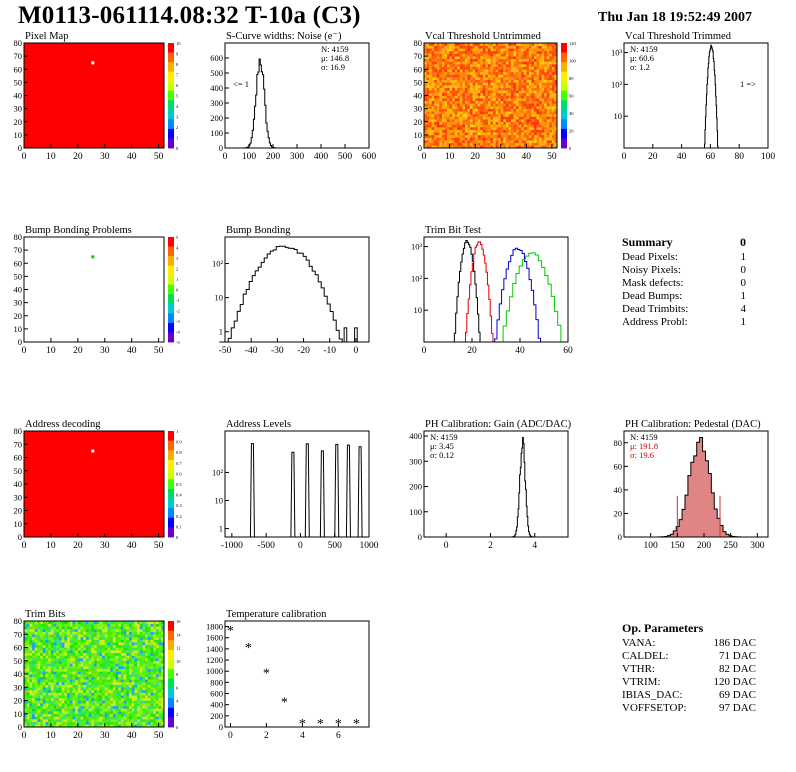  What do you see at coordinates (644, 49) in the screenshot?
I see `stats-line: N: 4159` at bounding box center [644, 49].